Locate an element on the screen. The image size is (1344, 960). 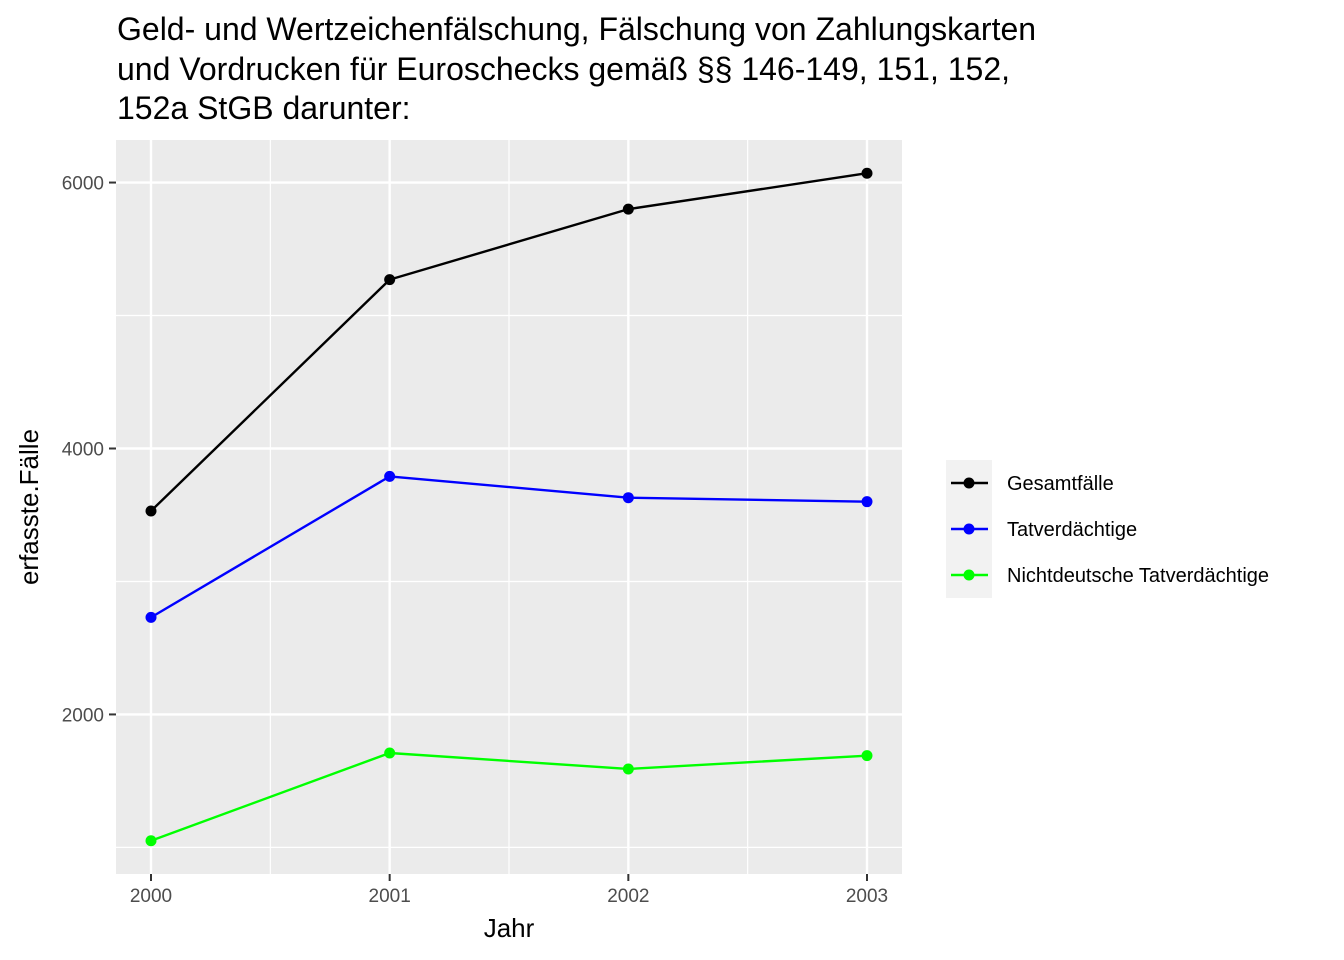
legend-key-point-nichtdeutsche-tatverdaechtige is located at coordinates (969, 575).